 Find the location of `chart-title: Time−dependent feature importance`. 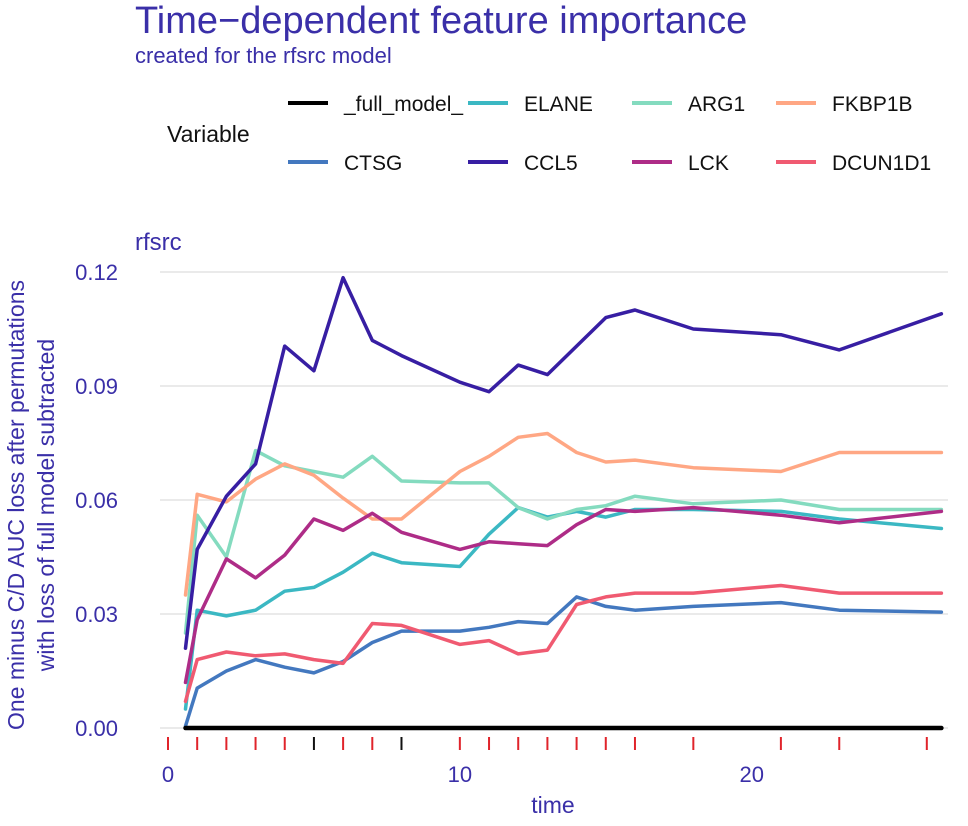

chart-title: Time−dependent feature importance is located at coordinates (441, 21).